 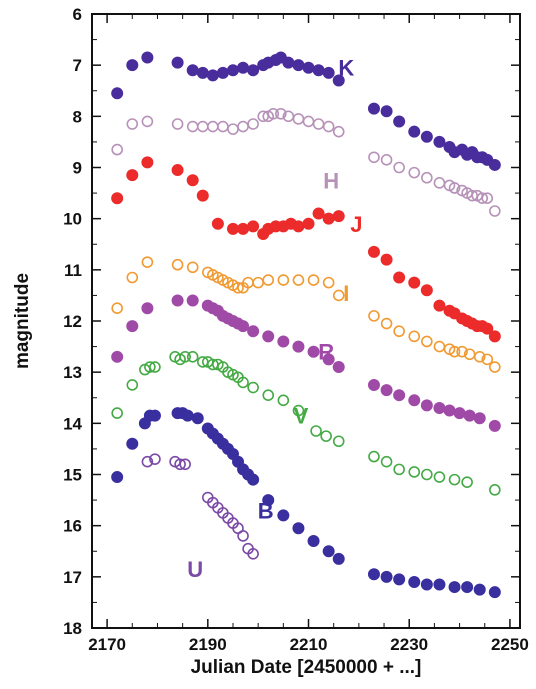 I want to click on band-label-v: V, so click(x=301, y=416).